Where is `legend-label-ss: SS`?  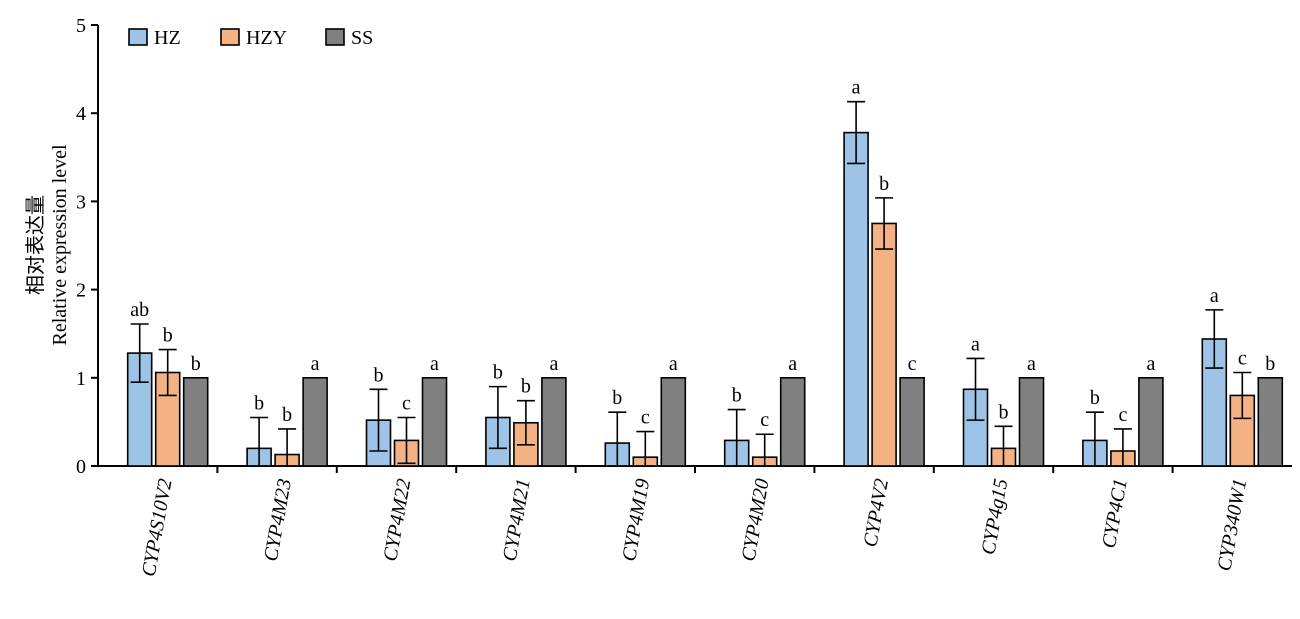
legend-label-ss: SS is located at coordinates (362, 38).